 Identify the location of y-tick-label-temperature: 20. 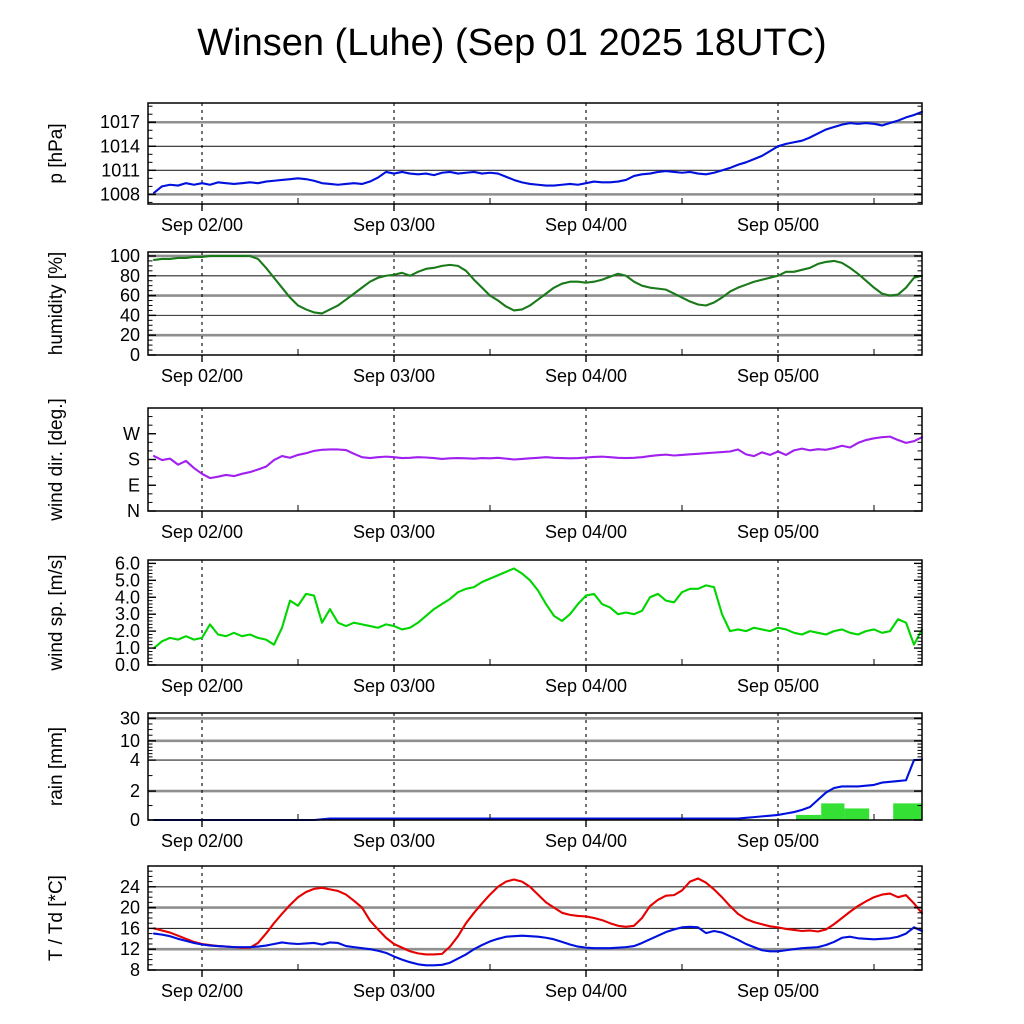
(130, 908).